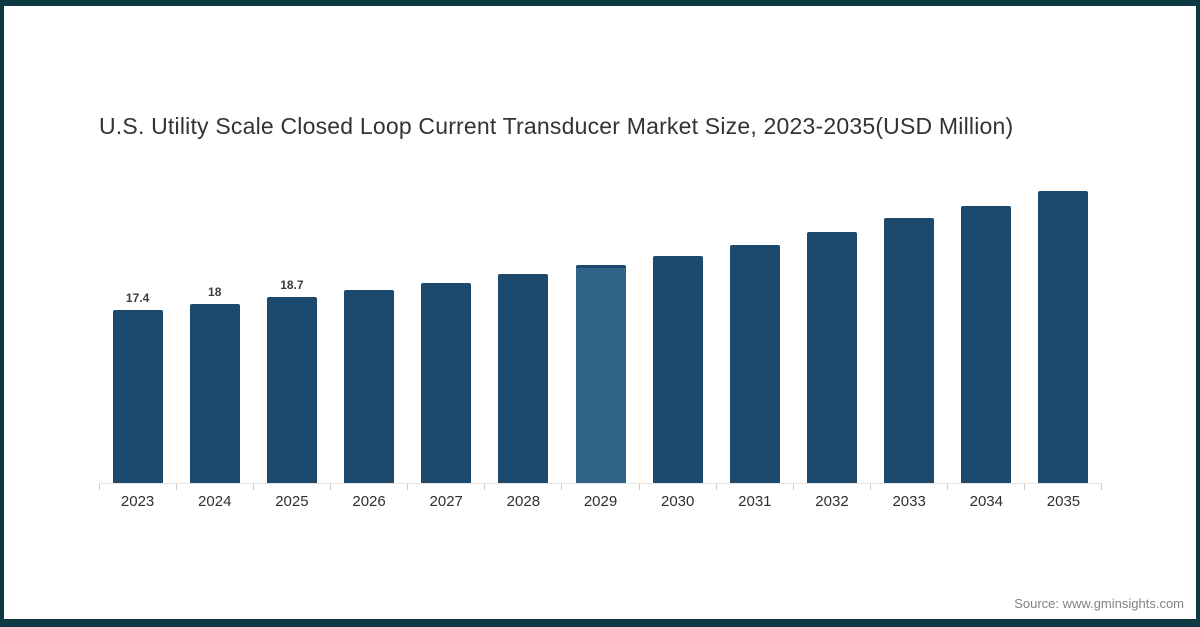  What do you see at coordinates (832, 501) in the screenshot?
I see `x-axis-label-2032: 2032` at bounding box center [832, 501].